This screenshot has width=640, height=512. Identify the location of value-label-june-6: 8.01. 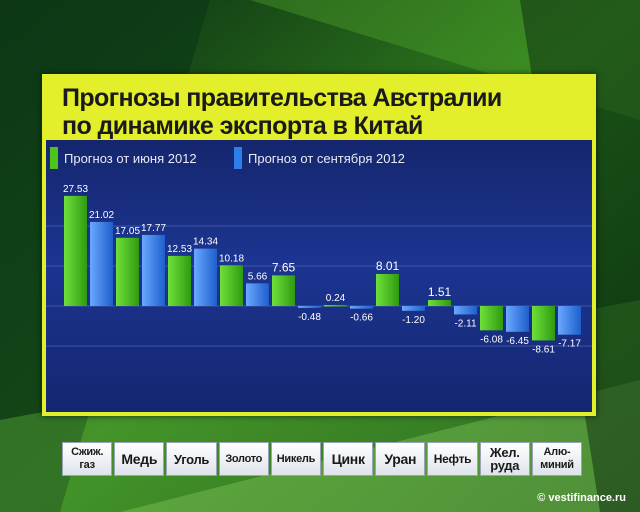
(388, 266).